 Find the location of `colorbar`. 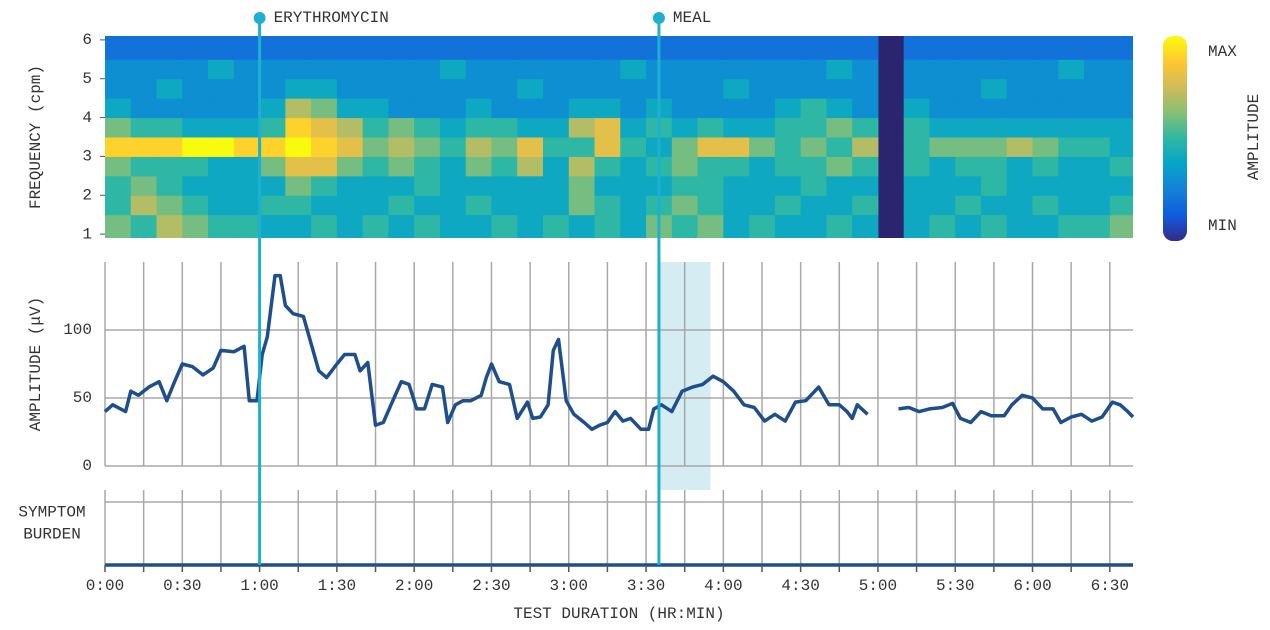

colorbar is located at coordinates (1175, 138).